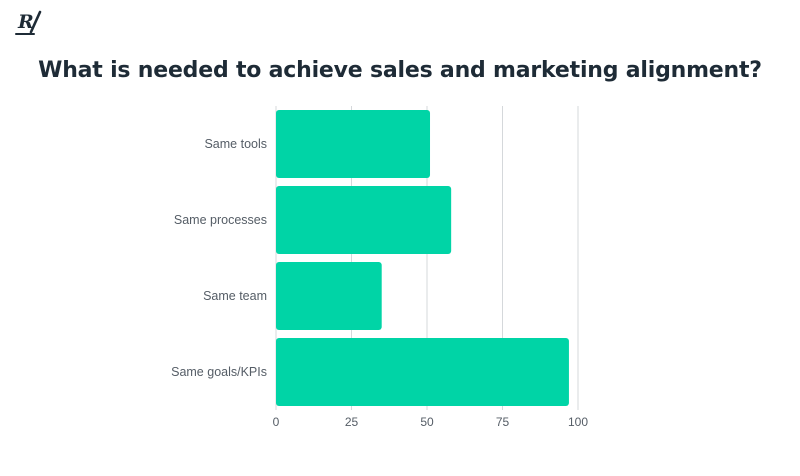  Describe the element at coordinates (276, 422) in the screenshot. I see `x-tick-label: 0` at that location.